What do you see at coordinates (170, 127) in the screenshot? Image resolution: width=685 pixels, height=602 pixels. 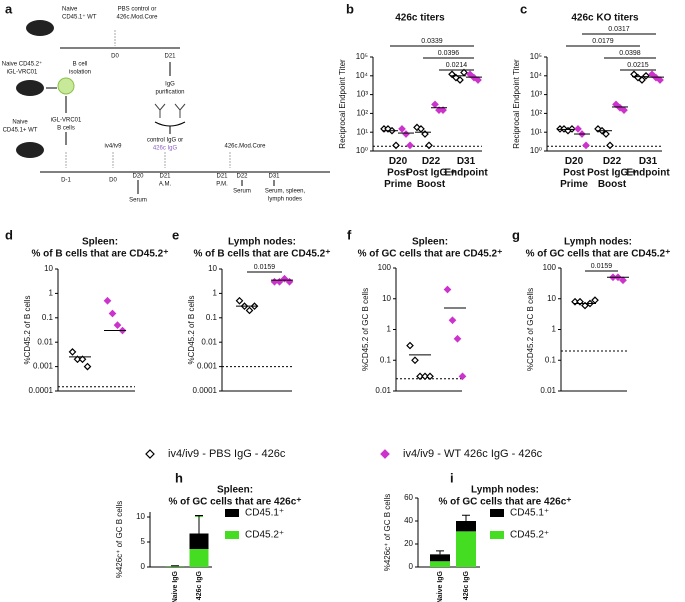 I see `arrow` at bounding box center [170, 127].